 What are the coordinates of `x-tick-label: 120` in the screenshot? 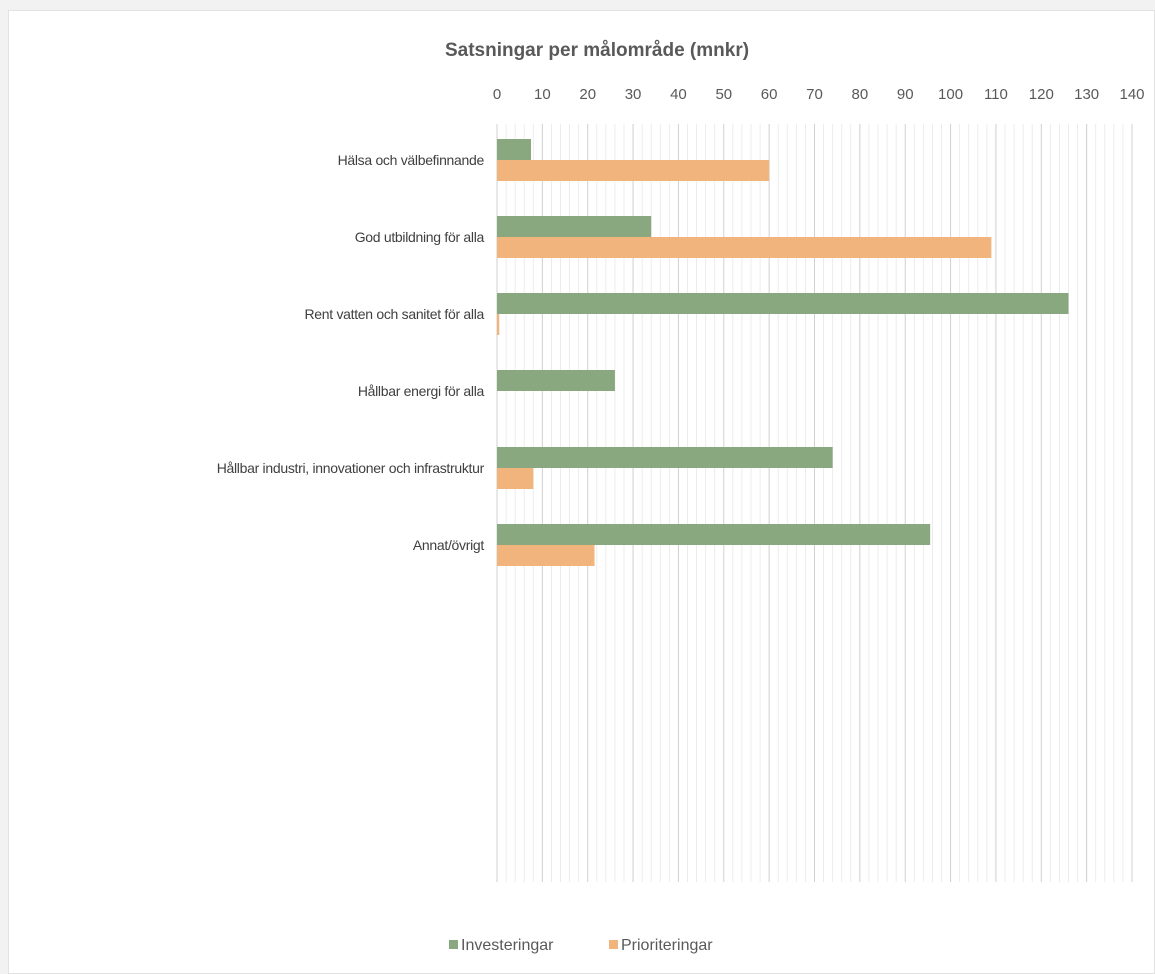 It's located at (1041, 94).